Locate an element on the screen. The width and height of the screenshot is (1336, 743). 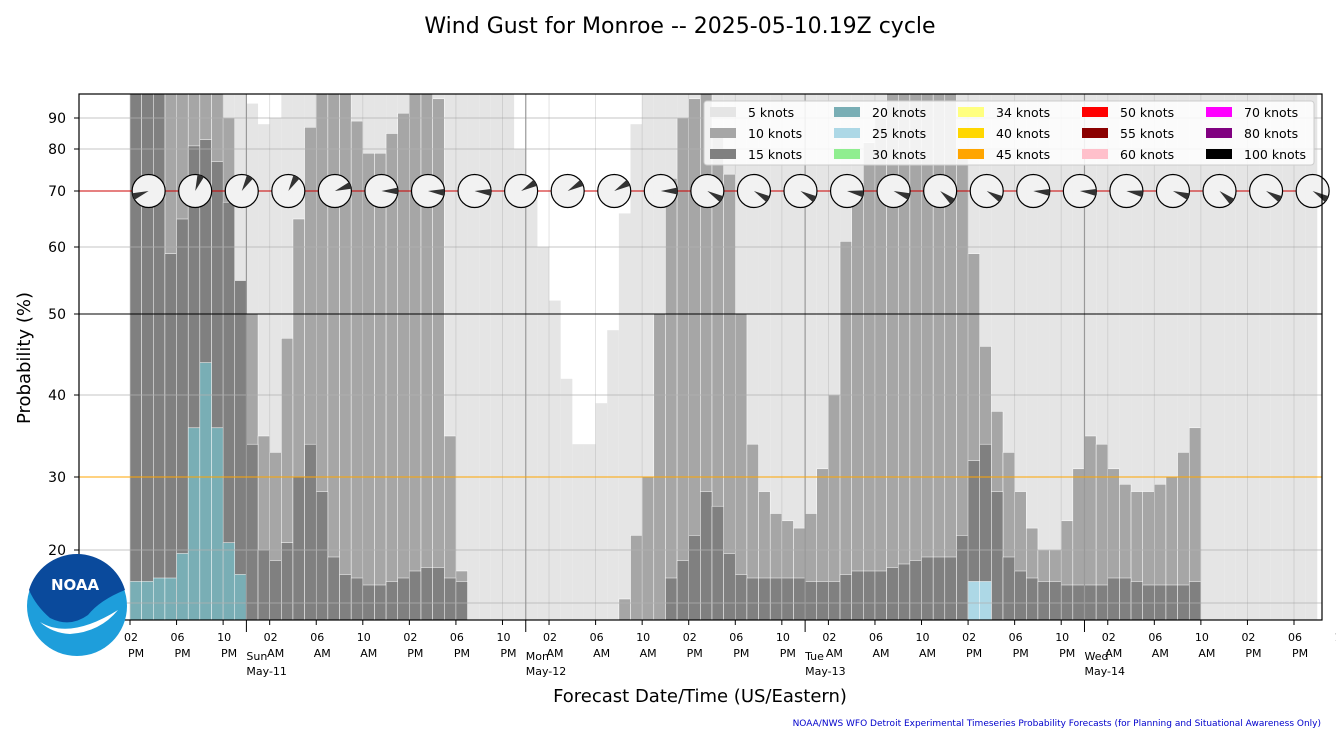
y-tick-label: 30 is located at coordinates (57, 478).